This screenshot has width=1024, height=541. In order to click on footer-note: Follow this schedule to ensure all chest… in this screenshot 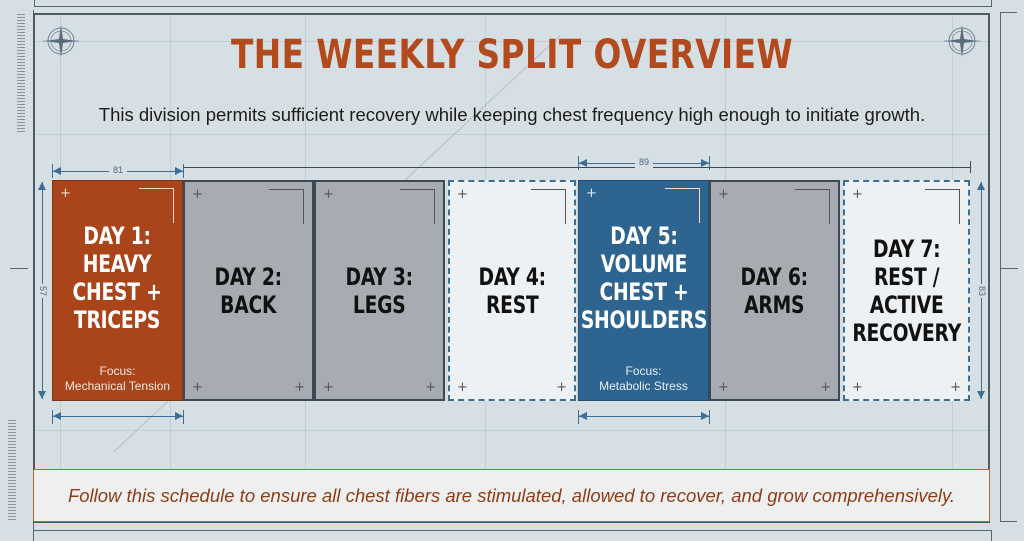, I will do `click(511, 495)`.